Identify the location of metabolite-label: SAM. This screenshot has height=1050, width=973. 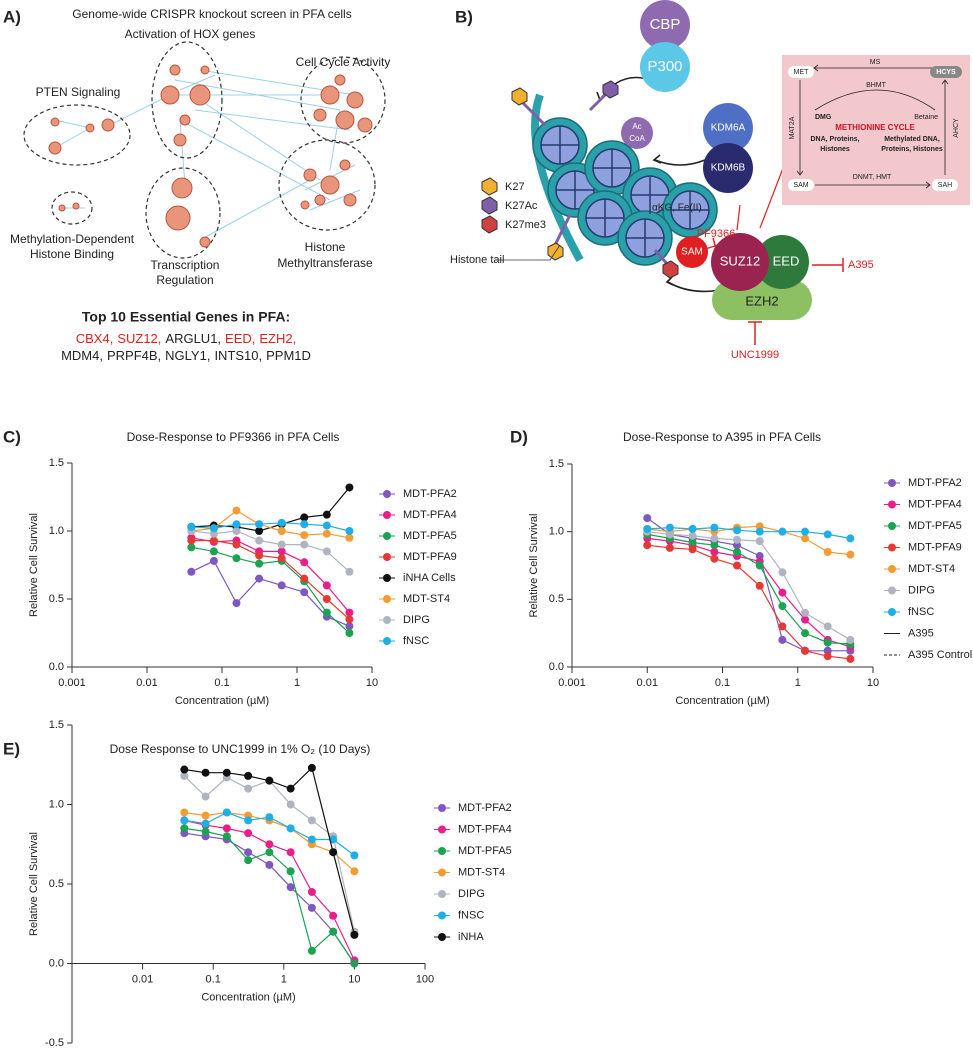
(800, 185).